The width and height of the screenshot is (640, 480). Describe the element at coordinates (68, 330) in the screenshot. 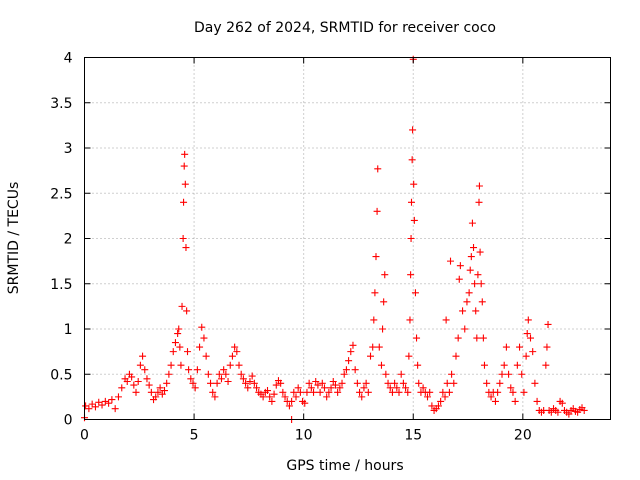

I see `y-tick-label: 1` at that location.